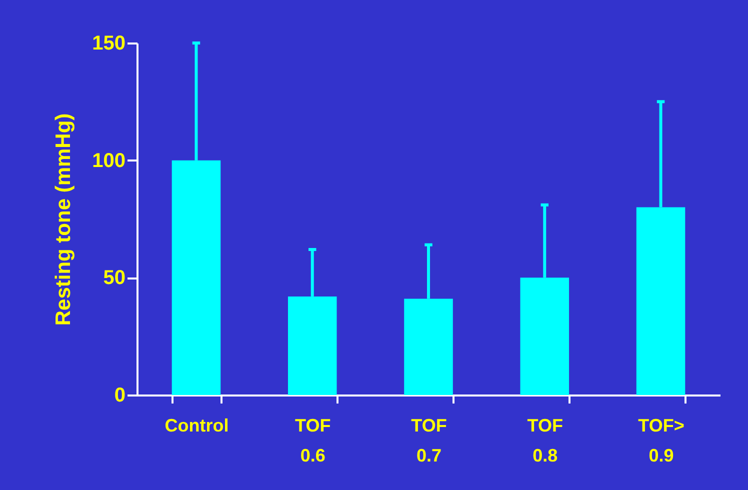 The image size is (748, 490). I want to click on y-tick-label: 50, so click(114, 278).